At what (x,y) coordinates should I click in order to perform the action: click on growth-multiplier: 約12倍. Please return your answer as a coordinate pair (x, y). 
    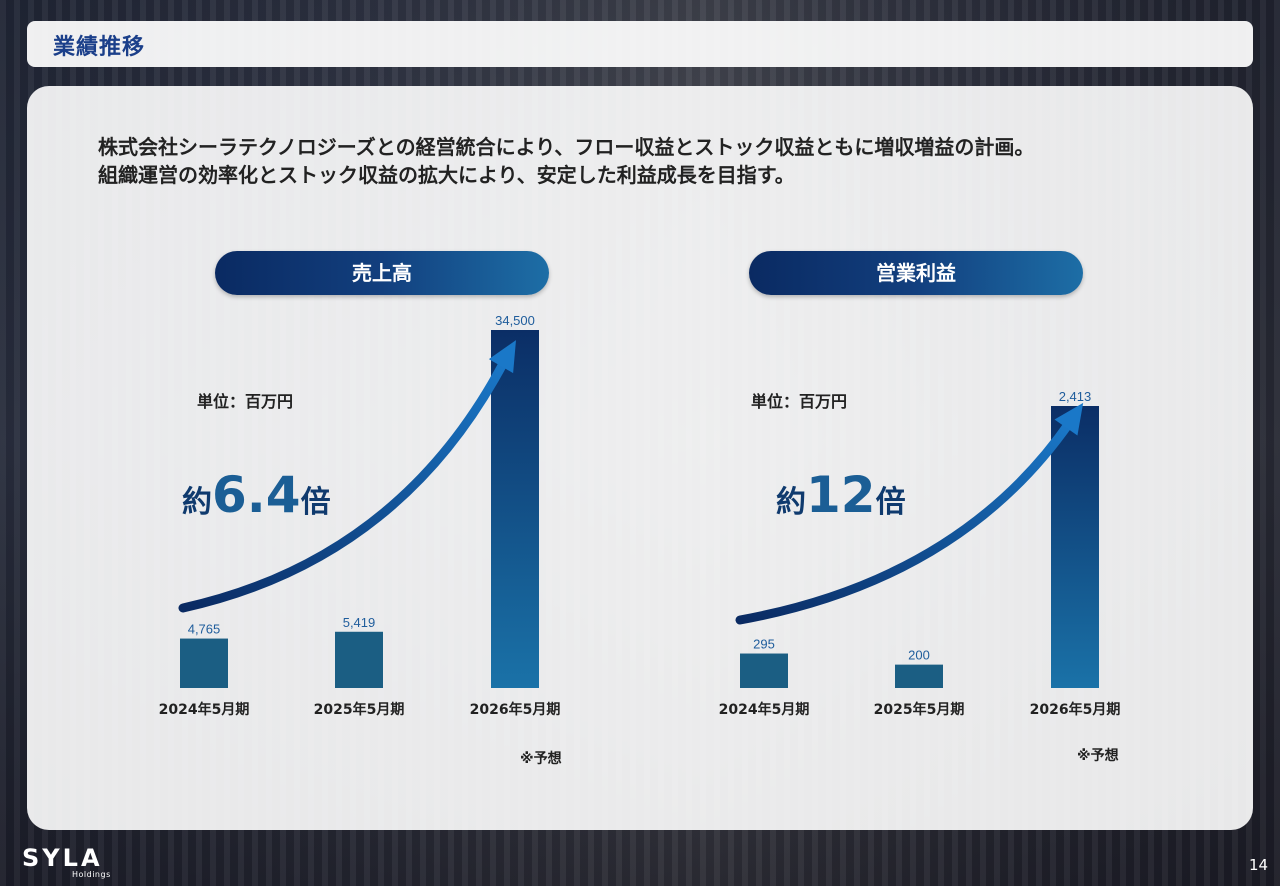
    Looking at the image, I should click on (841, 495).